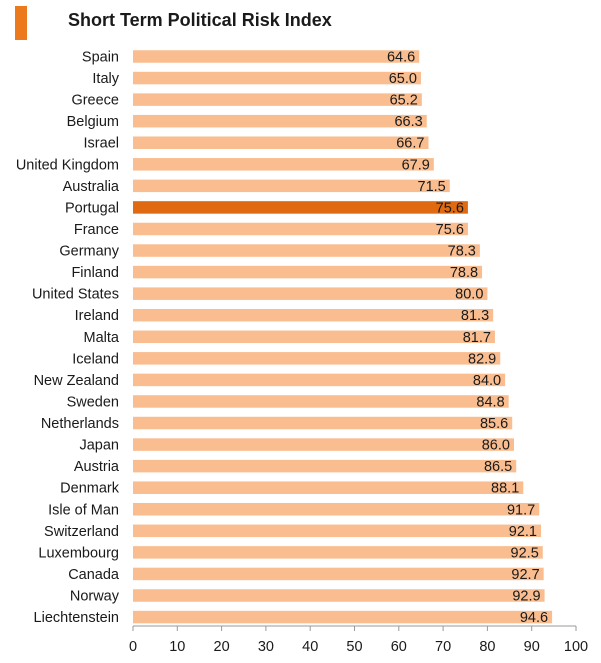 The width and height of the screenshot is (601, 663). I want to click on x-tick-label: 0, so click(133, 647).